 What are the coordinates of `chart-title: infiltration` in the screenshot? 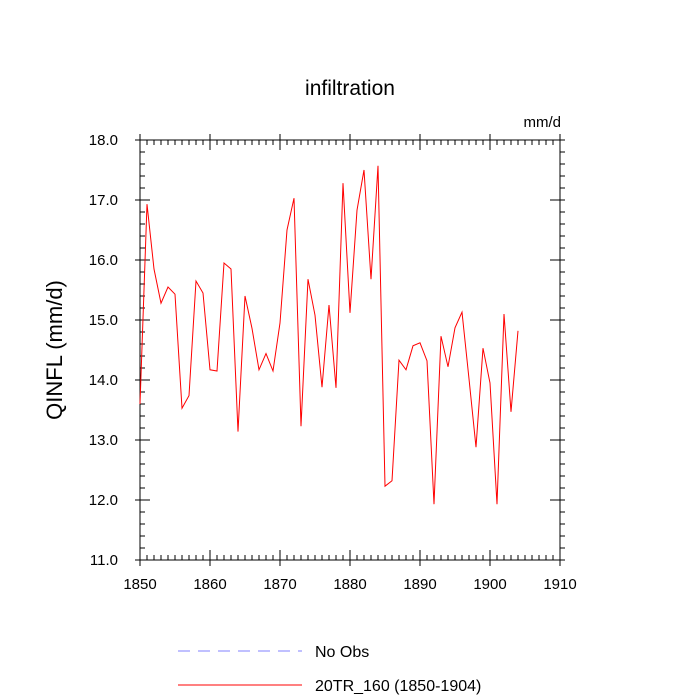 It's located at (350, 88).